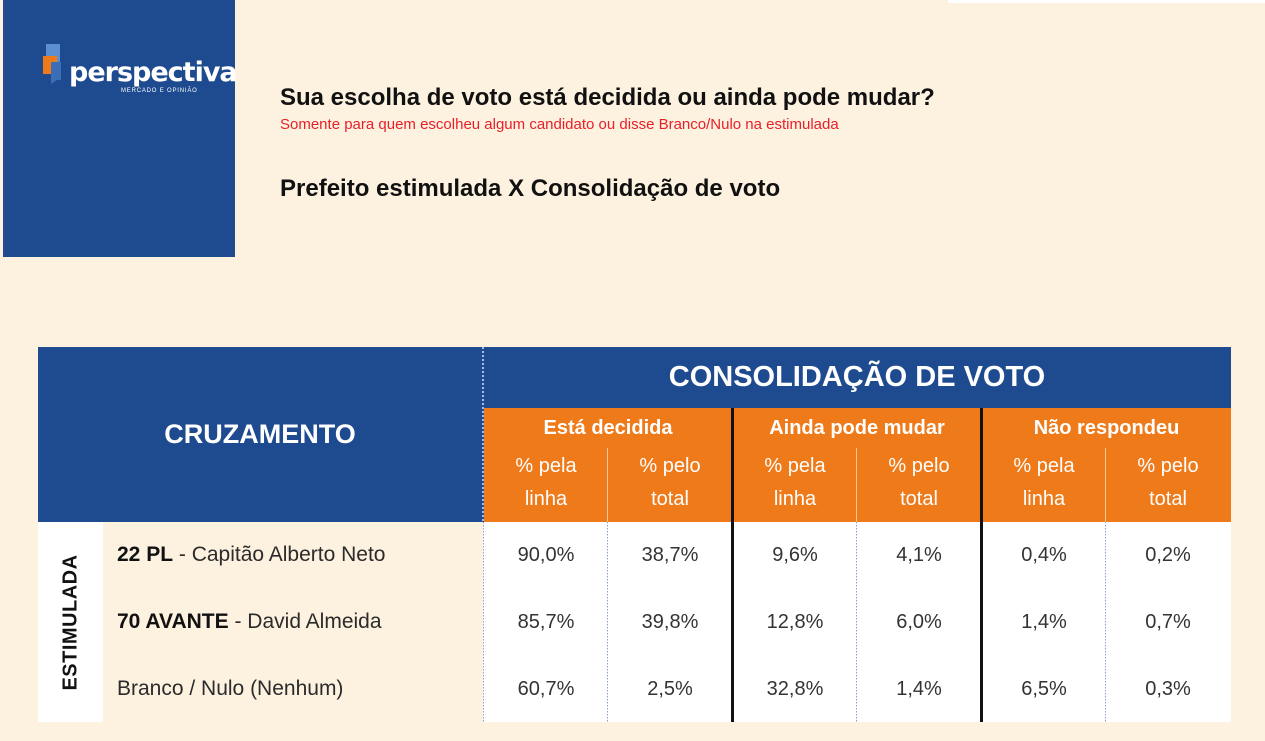 The height and width of the screenshot is (741, 1265). What do you see at coordinates (795, 555) in the screenshot?
I see `table-cell: 9,6%` at bounding box center [795, 555].